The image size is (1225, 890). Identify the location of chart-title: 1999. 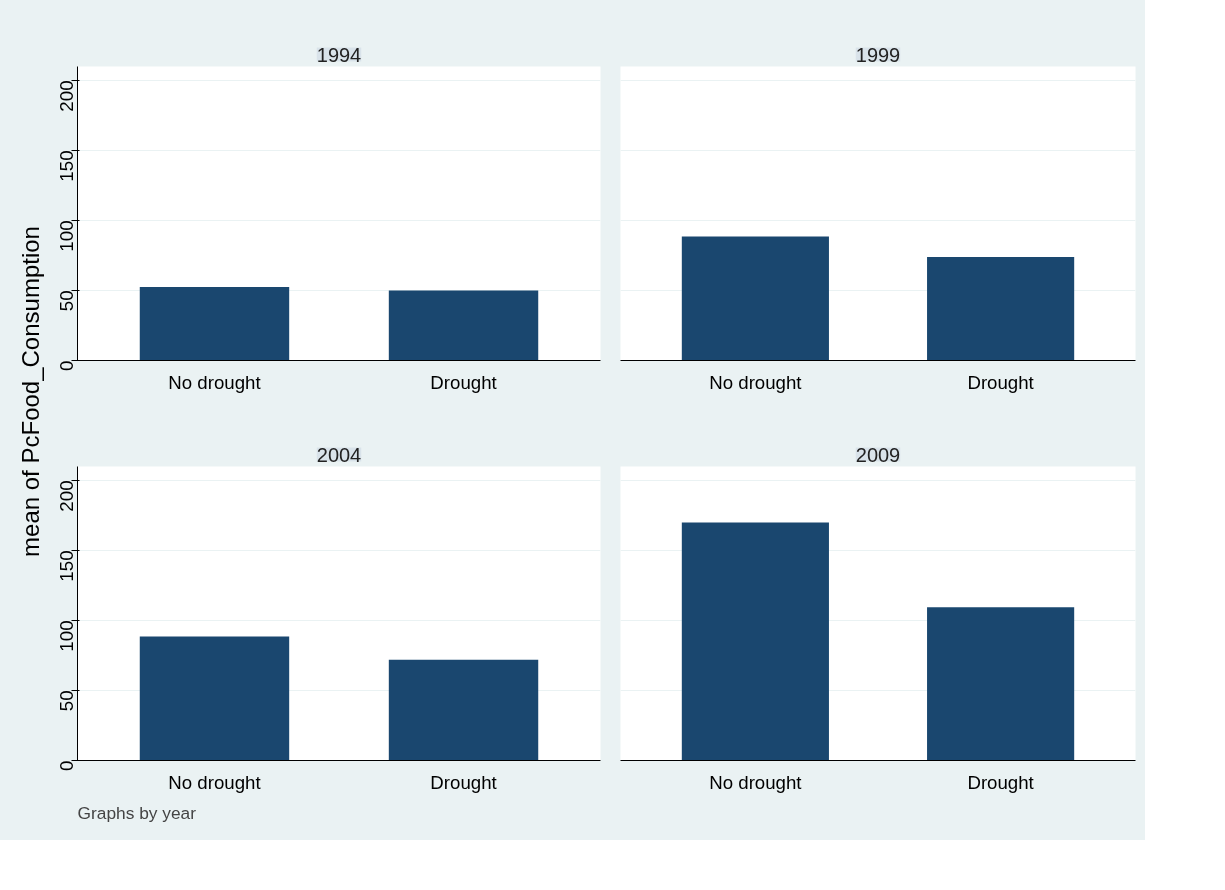
(878, 54).